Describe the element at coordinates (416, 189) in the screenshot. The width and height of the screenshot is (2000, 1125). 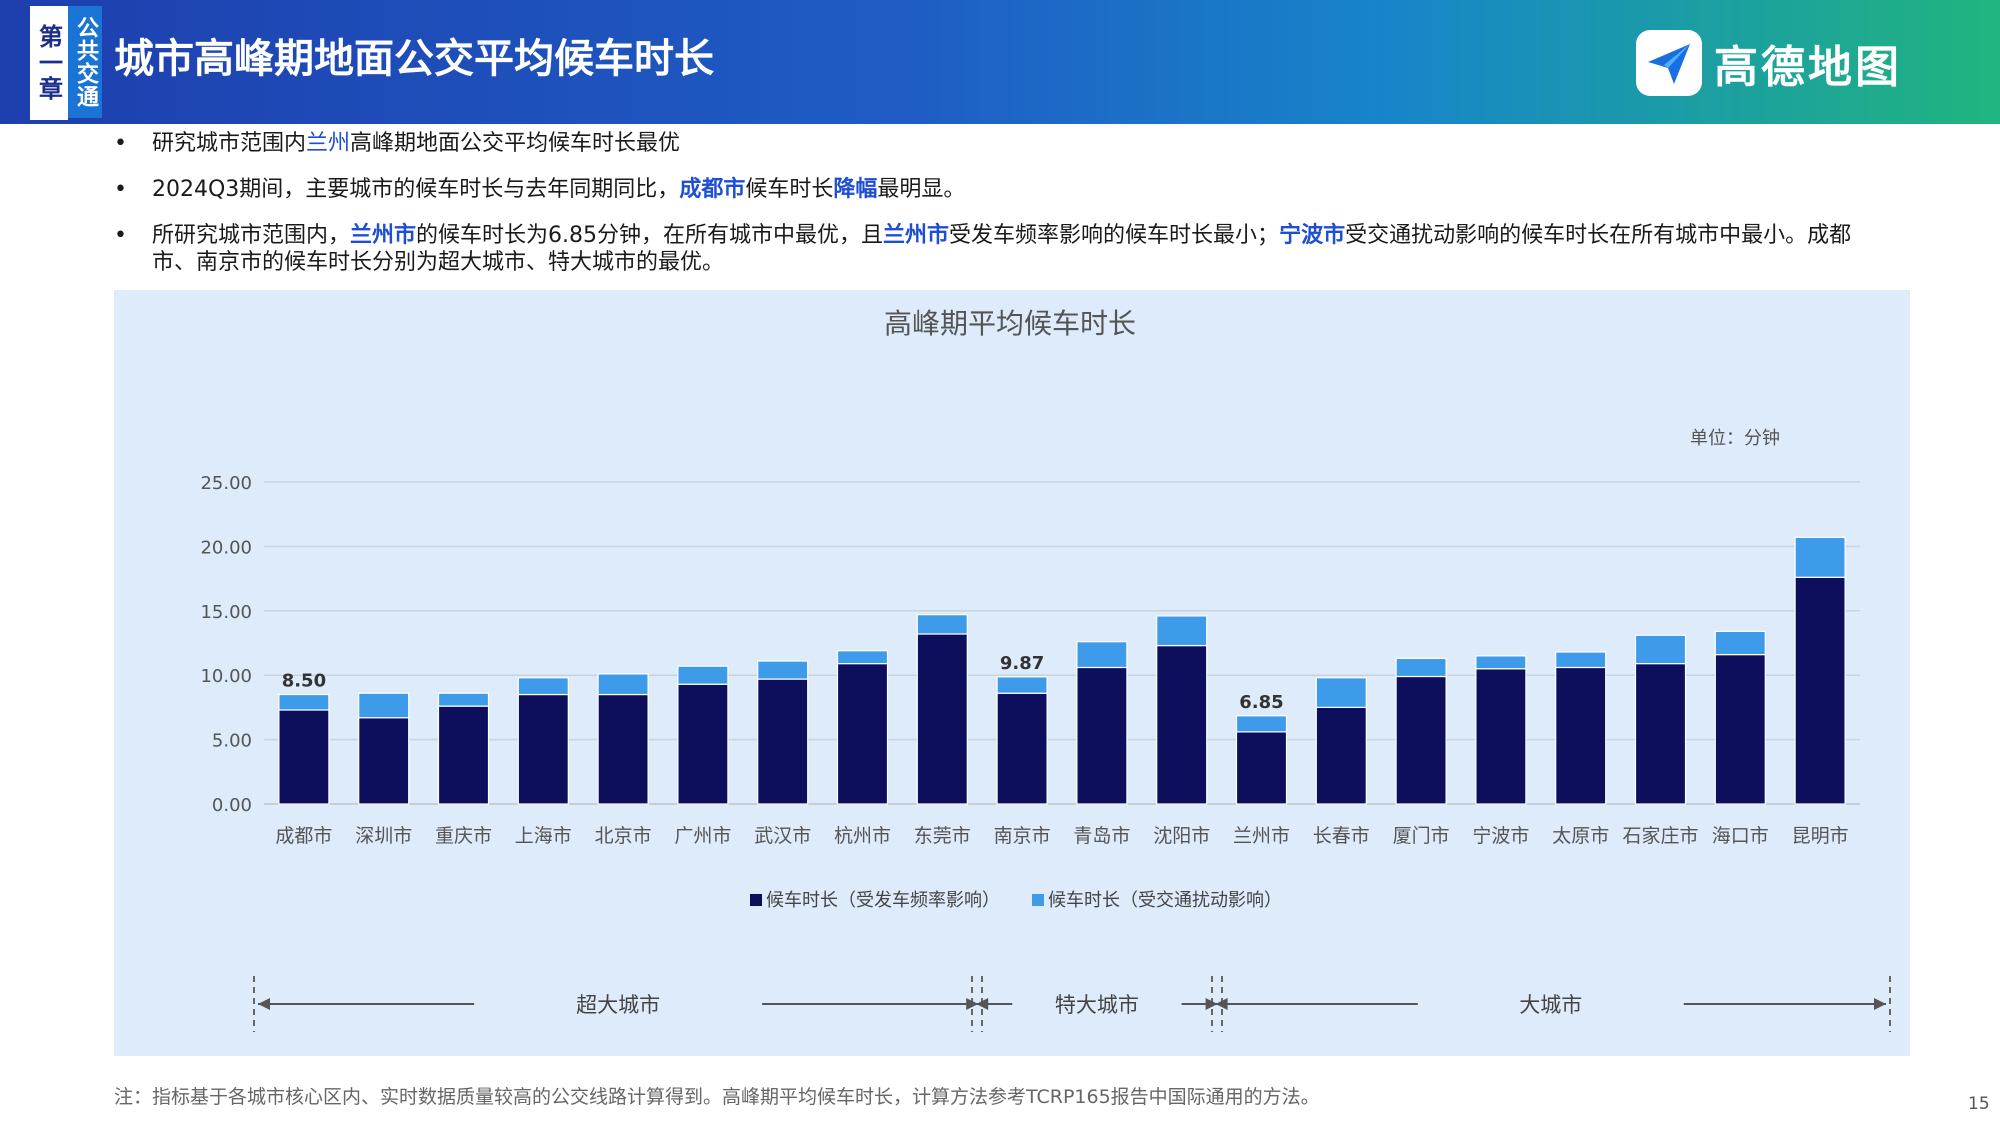
I see `bullet-text-segment: 2024Q3期间，主要城市的候车时长与去年同期同比，` at that location.